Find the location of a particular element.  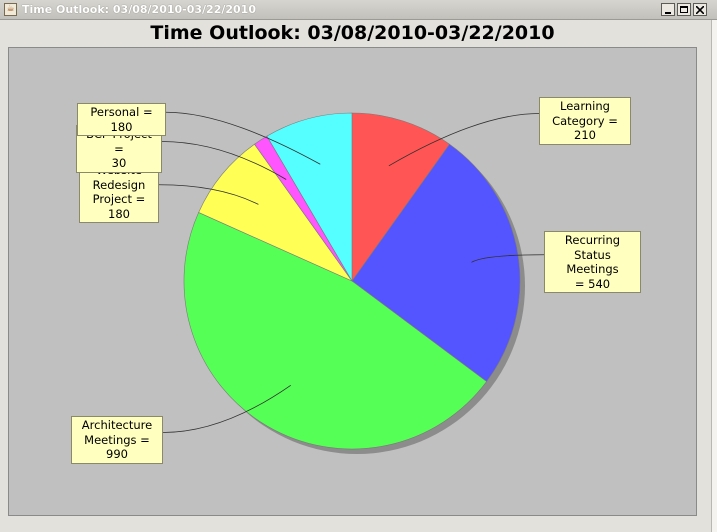

slice-label-personal: Personal = 180 is located at coordinates (121, 119).